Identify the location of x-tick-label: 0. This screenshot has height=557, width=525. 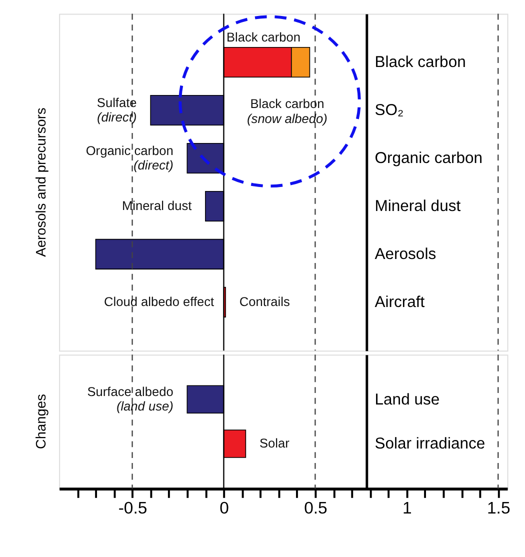
(224, 508).